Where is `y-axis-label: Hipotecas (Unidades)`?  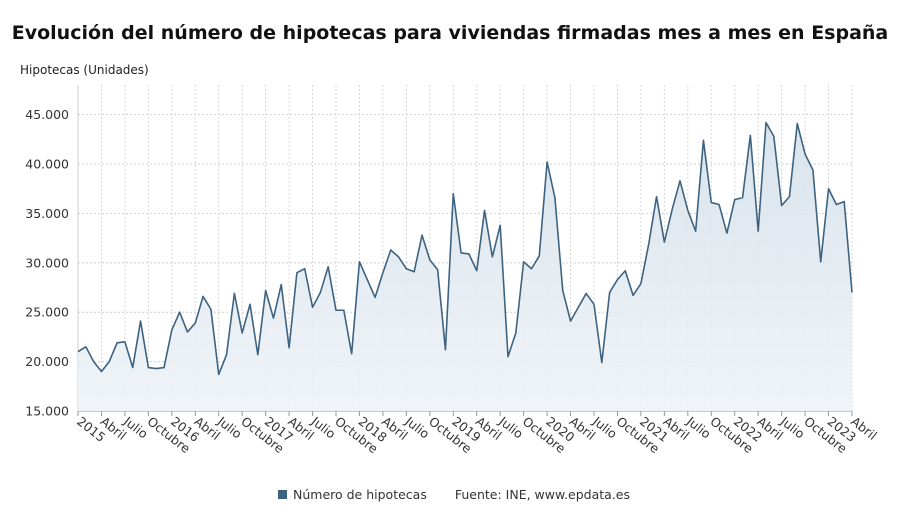
y-axis-label: Hipotecas (Unidades) is located at coordinates (84, 70).